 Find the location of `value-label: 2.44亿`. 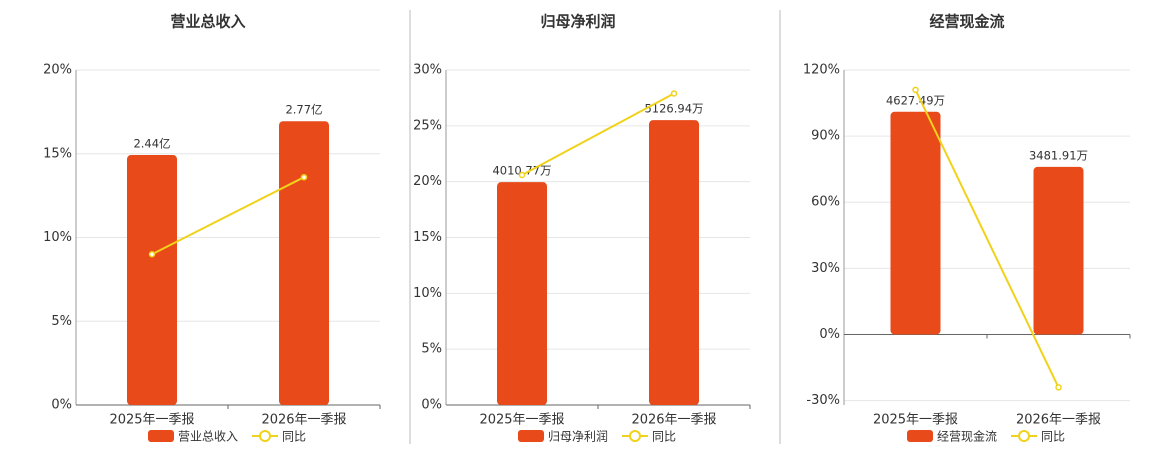

value-label: 2.44亿 is located at coordinates (151, 144).